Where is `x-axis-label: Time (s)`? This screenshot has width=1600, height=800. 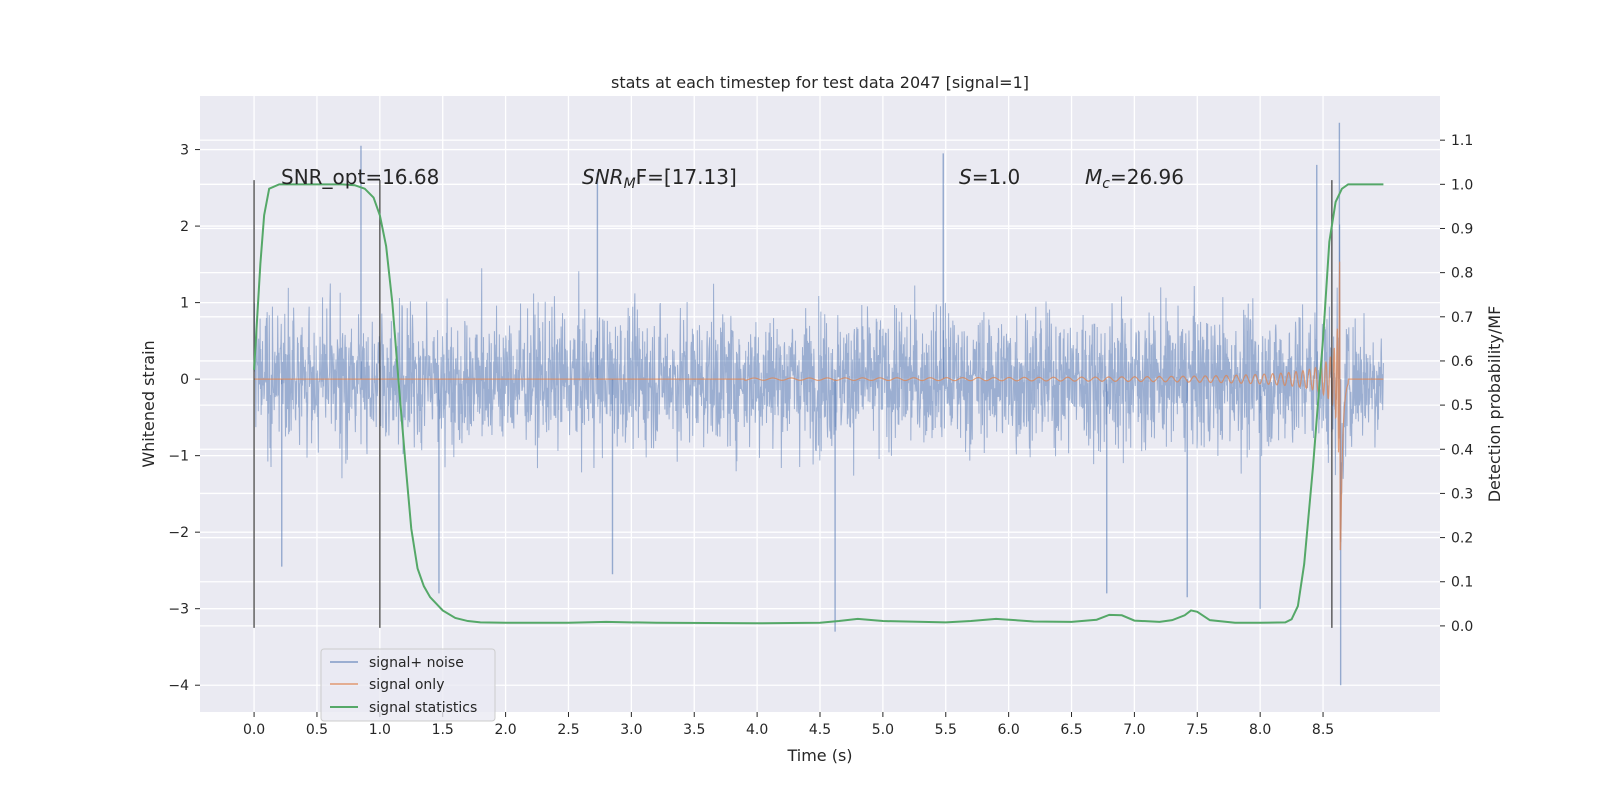
x-axis-label: Time (s) is located at coordinates (819, 755).